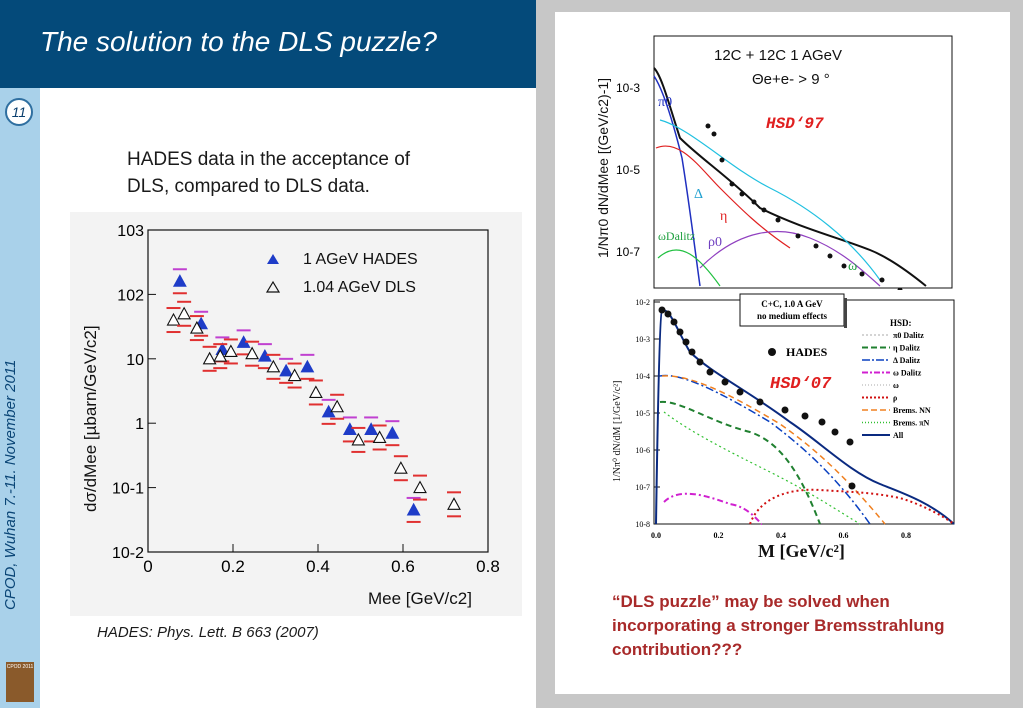  Describe the element at coordinates (403, 566) in the screenshot. I see `x-tick-label: 0.6` at that location.